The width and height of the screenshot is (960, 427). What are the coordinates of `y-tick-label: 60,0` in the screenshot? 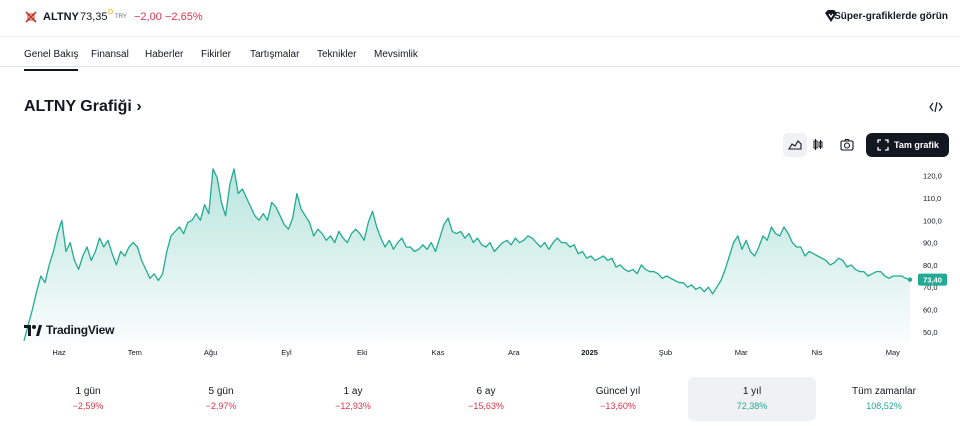 It's located at (930, 310).